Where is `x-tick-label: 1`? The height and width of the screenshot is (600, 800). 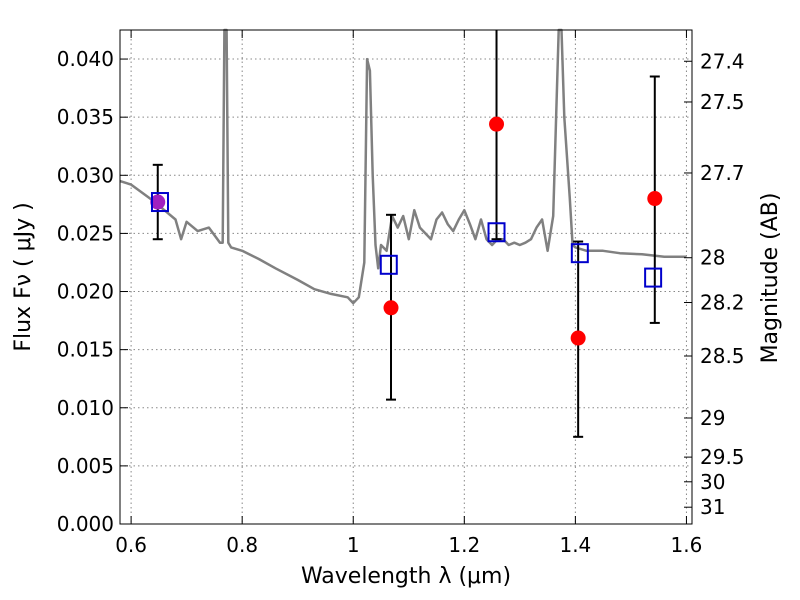 x-tick-label: 1 is located at coordinates (353, 545).